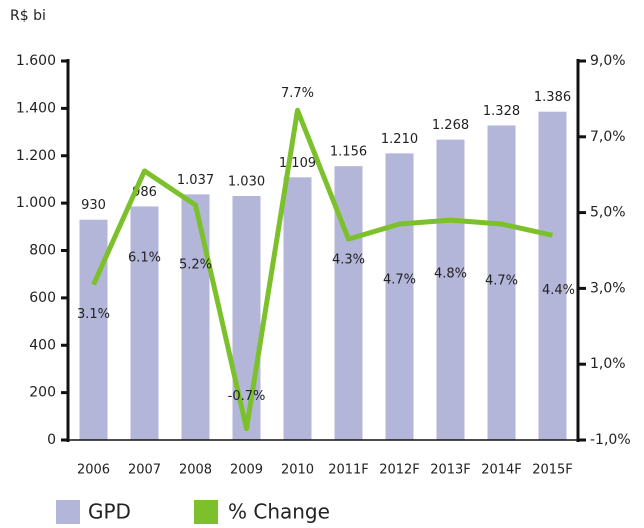 The image size is (644, 528). Describe the element at coordinates (552, 470) in the screenshot. I see `x-tick-label: 2015F` at that location.